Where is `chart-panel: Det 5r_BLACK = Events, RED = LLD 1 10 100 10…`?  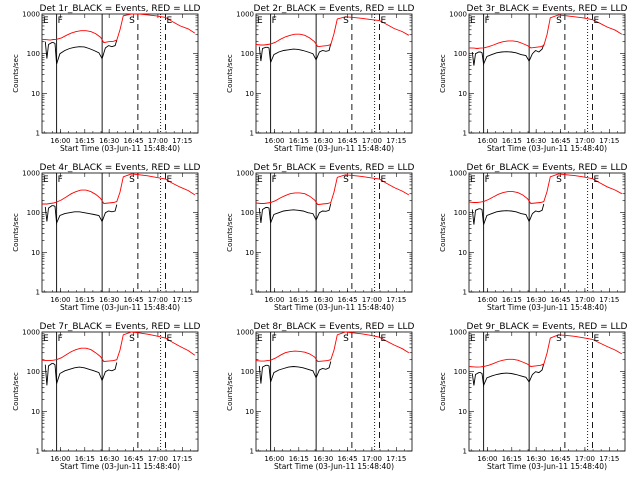 chart-panel: Det 5r_BLACK = Events, RED = LLD 1 10 100 10… is located at coordinates (320, 237).